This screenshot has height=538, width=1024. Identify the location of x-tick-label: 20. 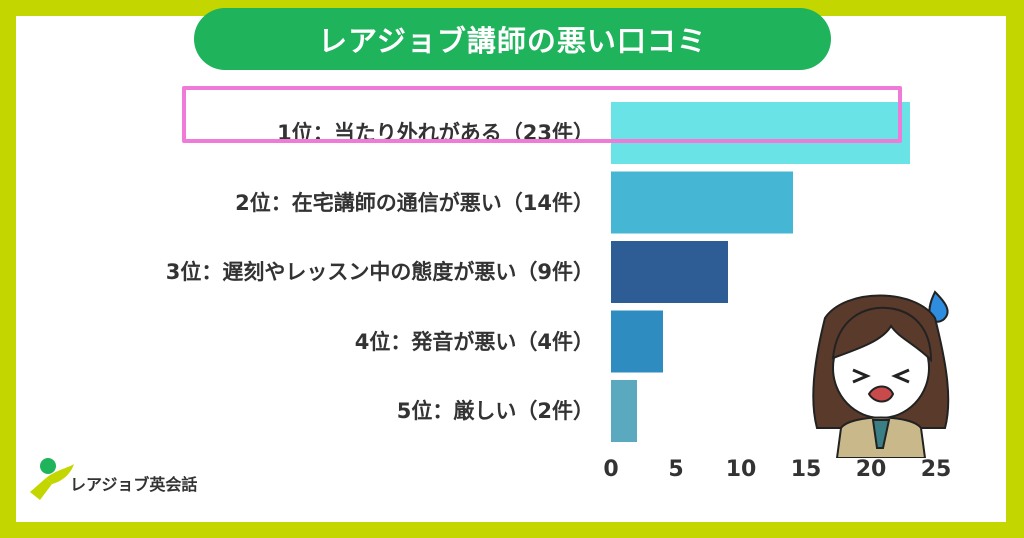
(871, 469).